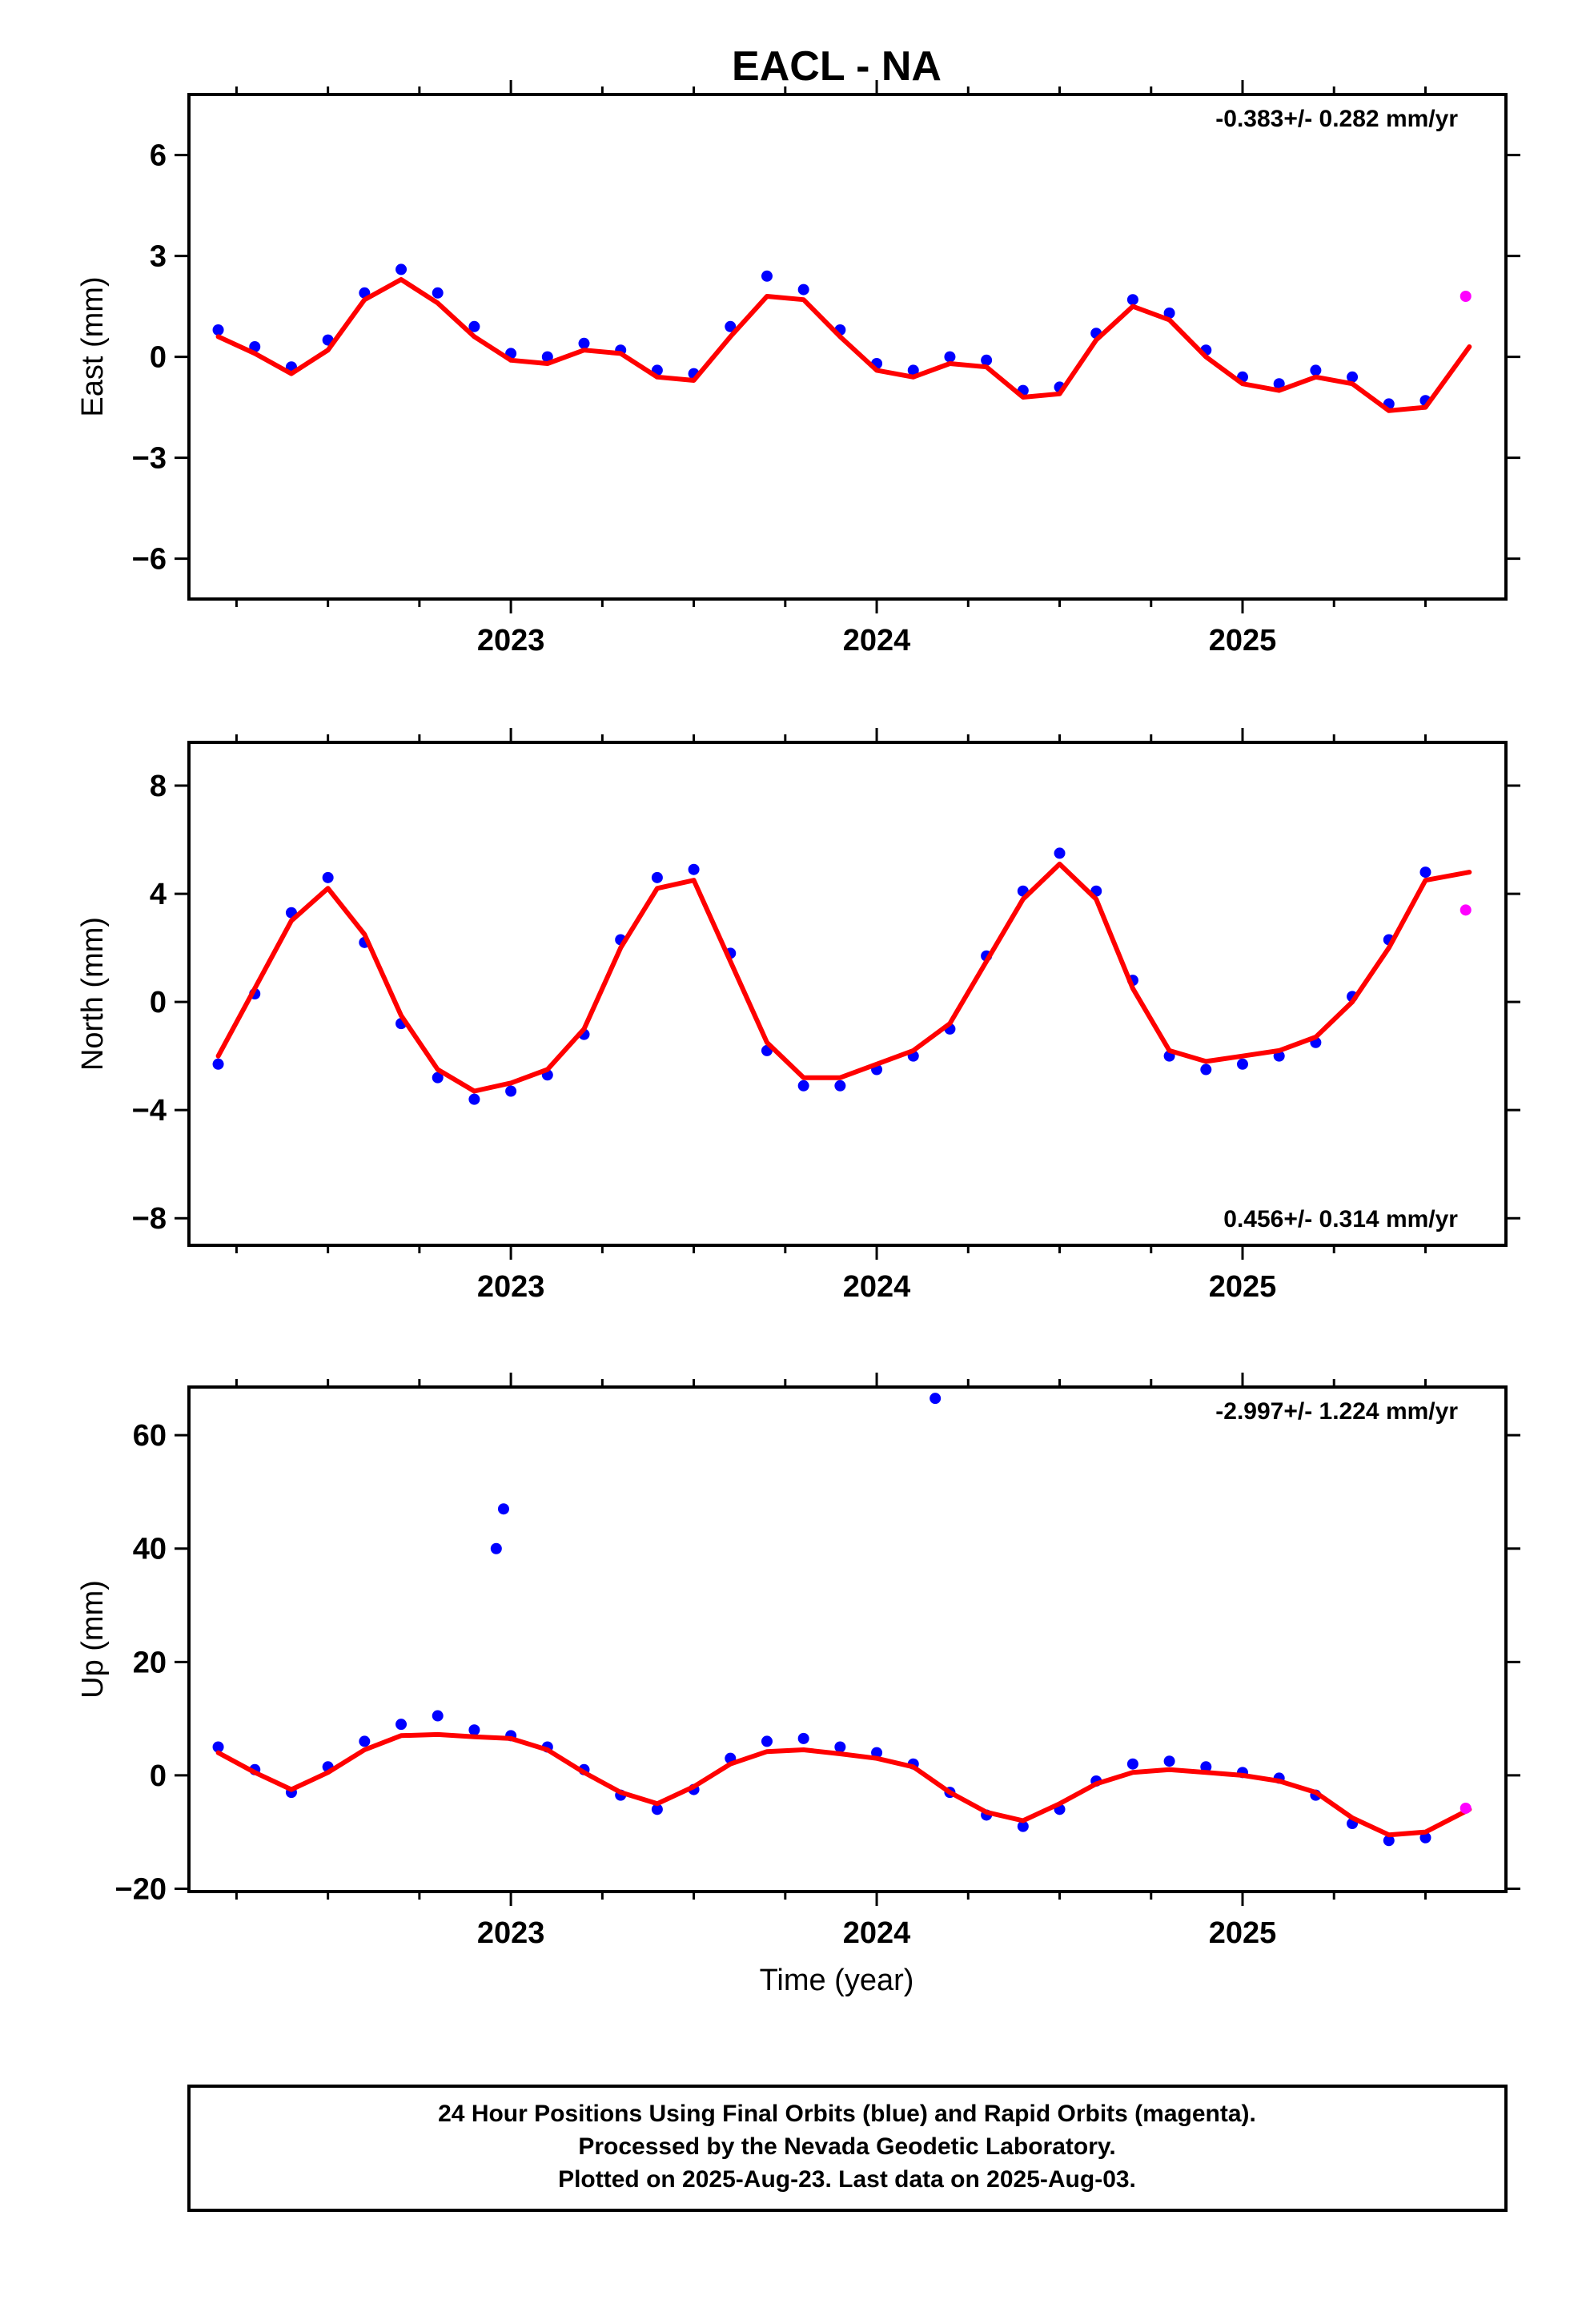 The image size is (1582, 2324). Describe the element at coordinates (93, 994) in the screenshot. I see `north-y-axis-label: North (mm)` at that location.